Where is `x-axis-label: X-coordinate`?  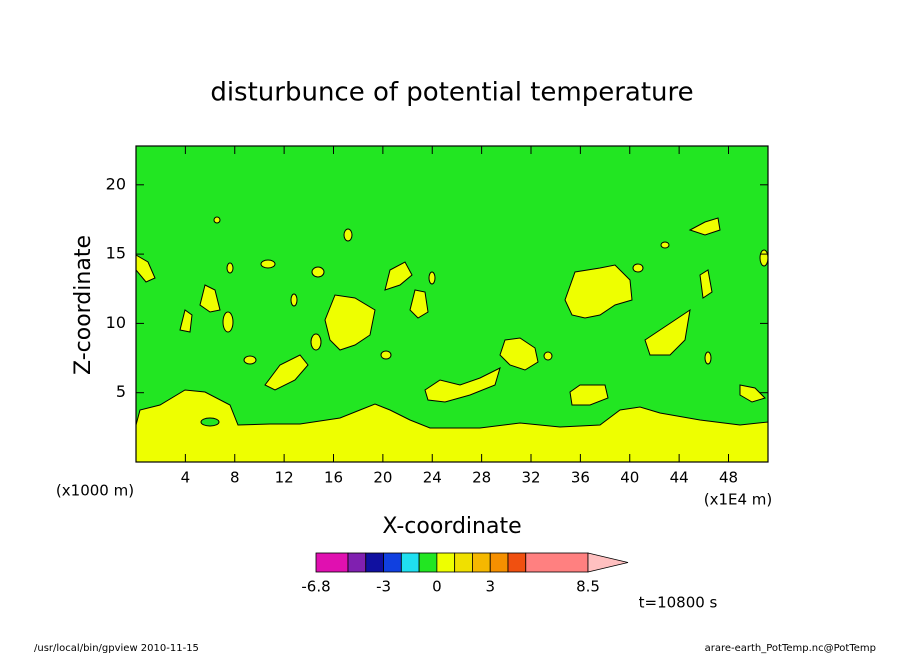 x-axis-label: X-coordinate is located at coordinates (451, 526).